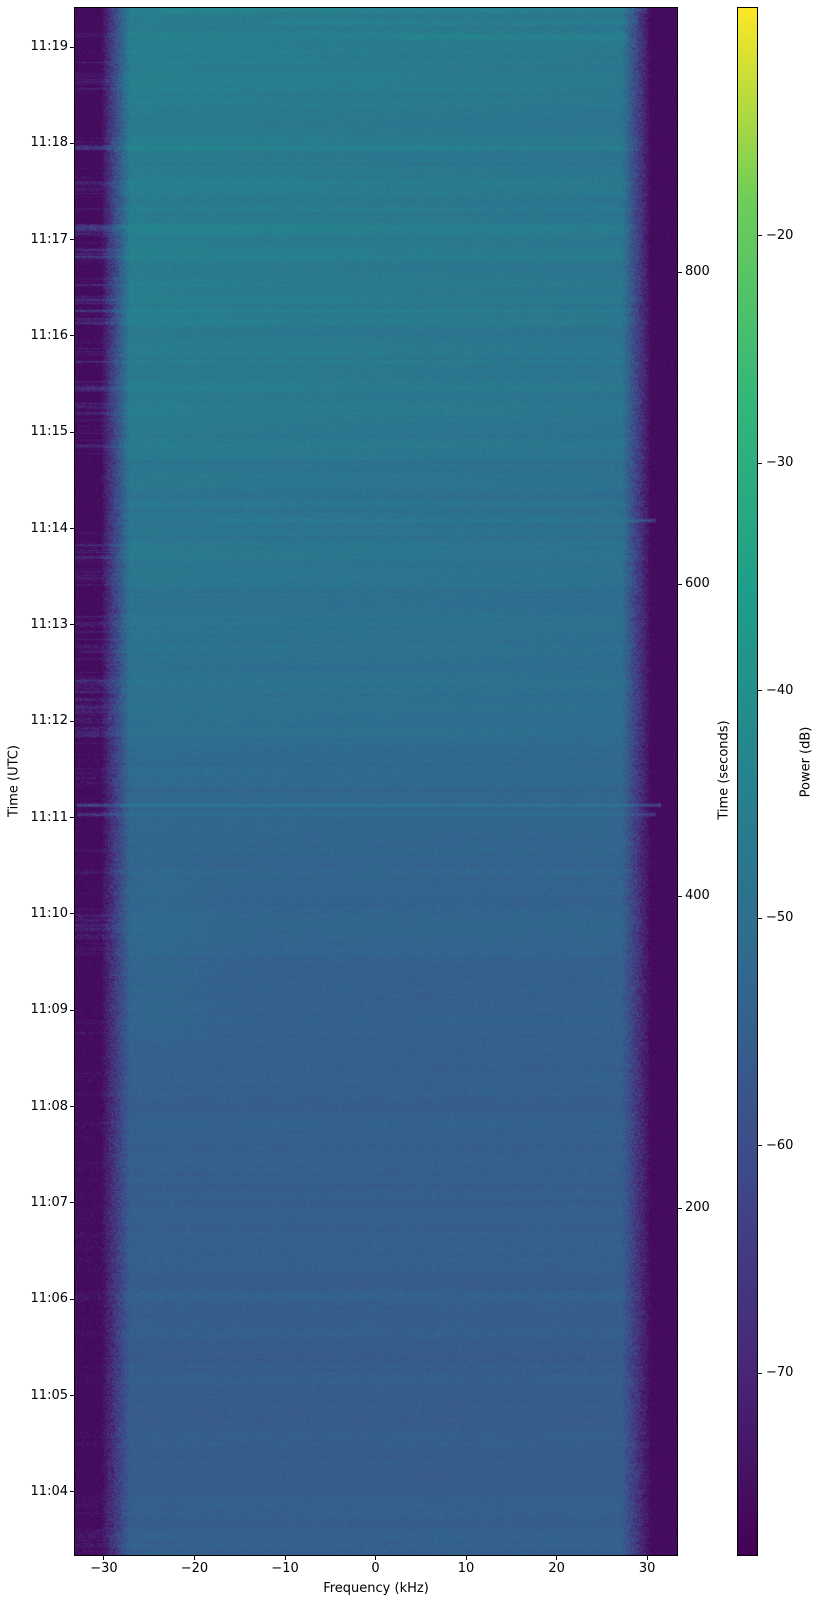  I want to click on y-axis-label-seconds: Time (seconds), so click(724, 770).